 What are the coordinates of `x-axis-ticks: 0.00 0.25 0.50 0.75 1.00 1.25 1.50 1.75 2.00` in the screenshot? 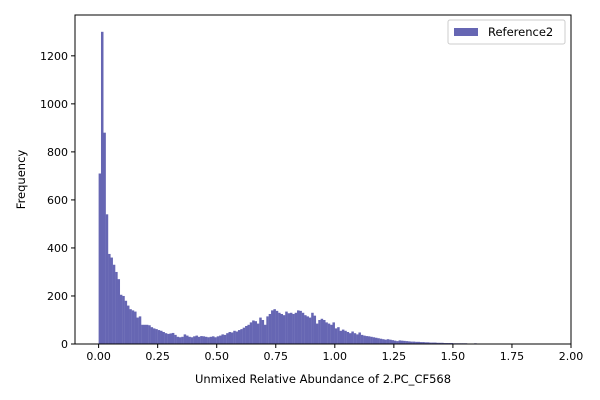 It's located at (334, 353).